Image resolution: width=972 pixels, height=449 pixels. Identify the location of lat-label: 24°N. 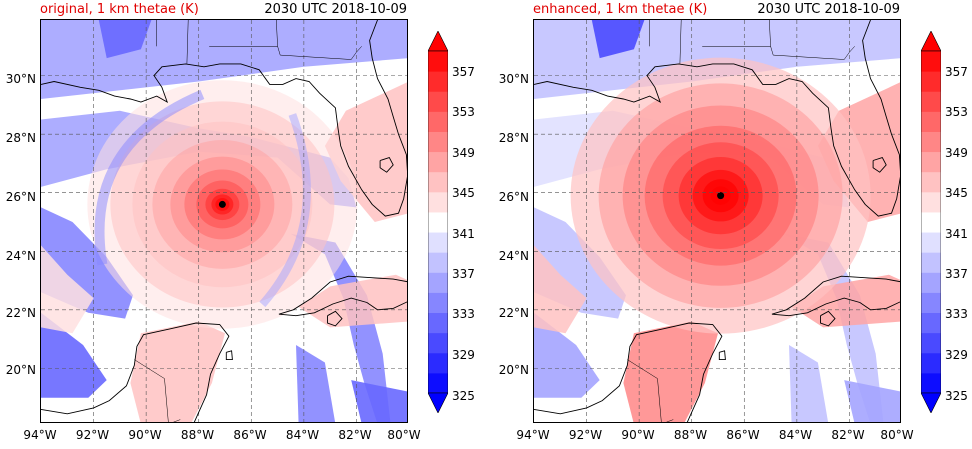
(20, 256).